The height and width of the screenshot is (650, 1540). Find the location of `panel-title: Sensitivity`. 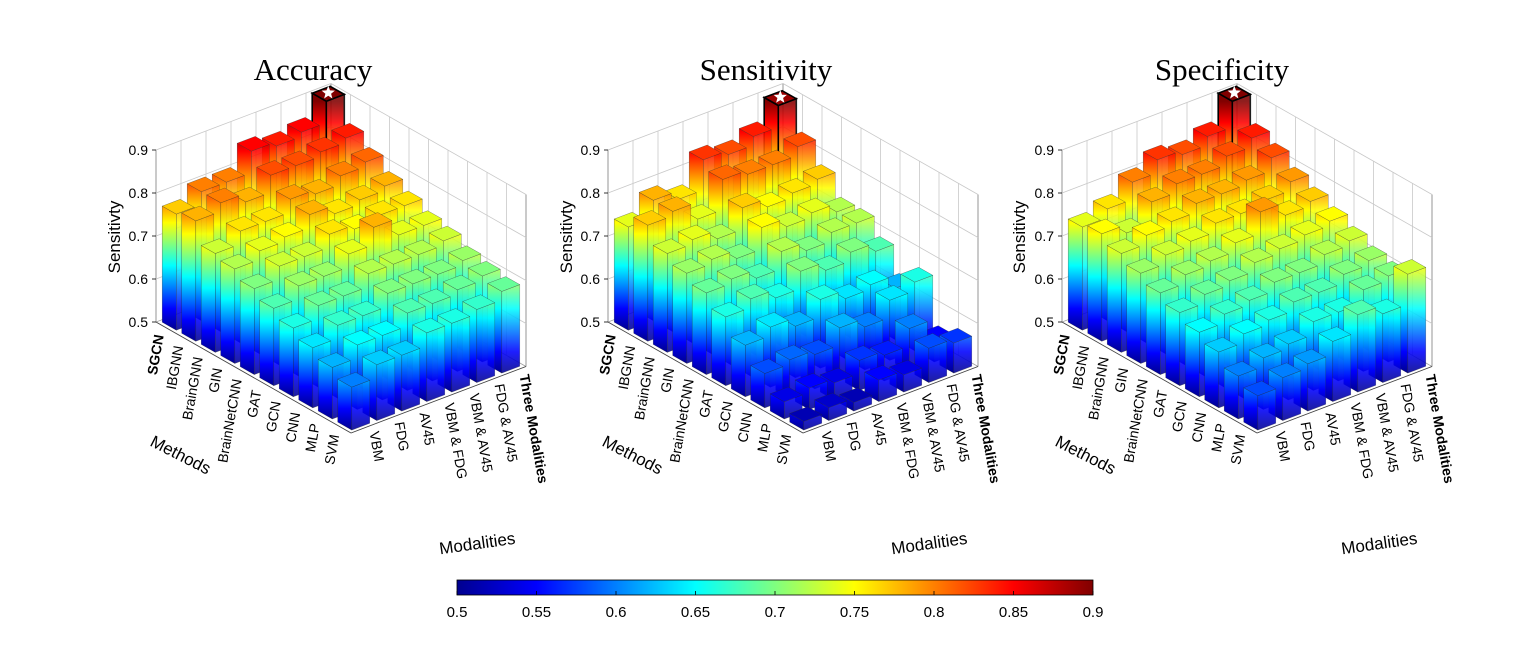

panel-title: Sensitivity is located at coordinates (766, 69).